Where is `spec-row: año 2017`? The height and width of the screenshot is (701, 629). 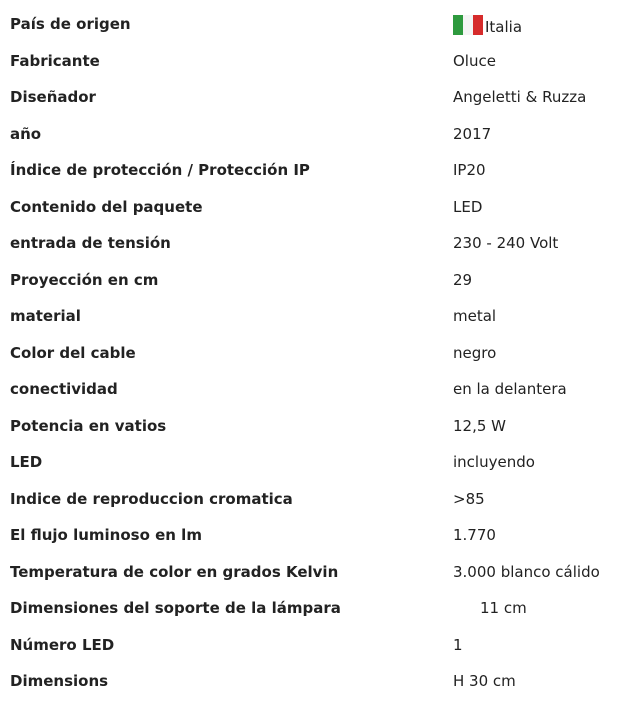
spec-row: año 2017 is located at coordinates (314, 135).